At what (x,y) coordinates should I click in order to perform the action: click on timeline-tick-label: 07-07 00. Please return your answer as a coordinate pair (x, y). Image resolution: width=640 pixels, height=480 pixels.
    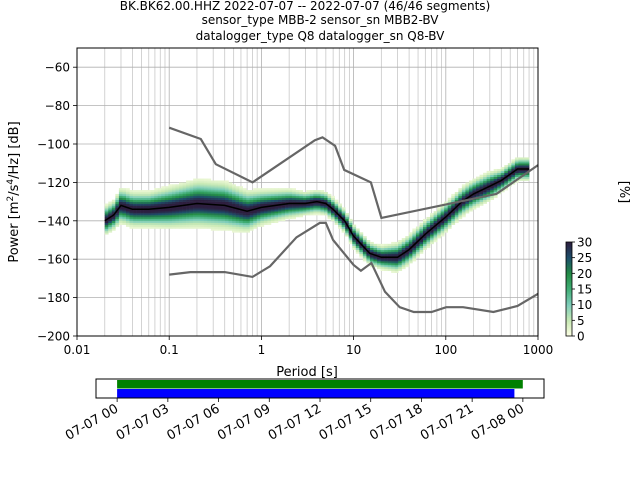
    Looking at the image, I should click on (92, 422).